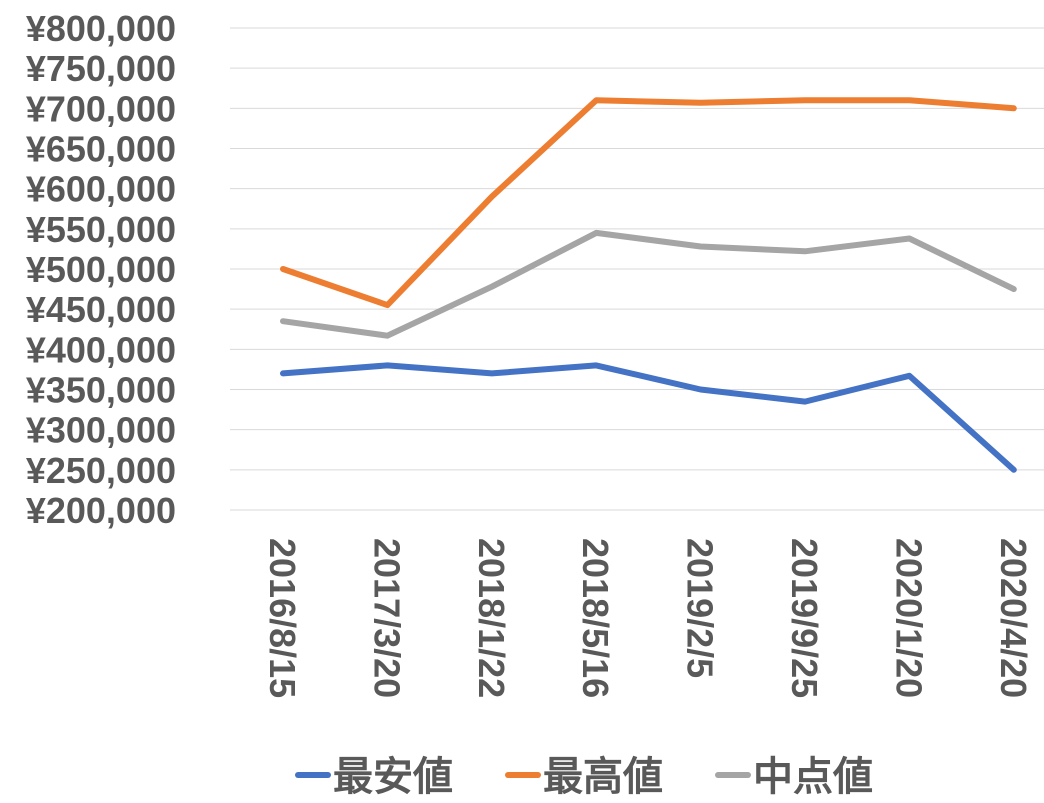 The height and width of the screenshot is (803, 1044). What do you see at coordinates (813, 777) in the screenshot?
I see `legend-label-2: 中点値` at bounding box center [813, 777].